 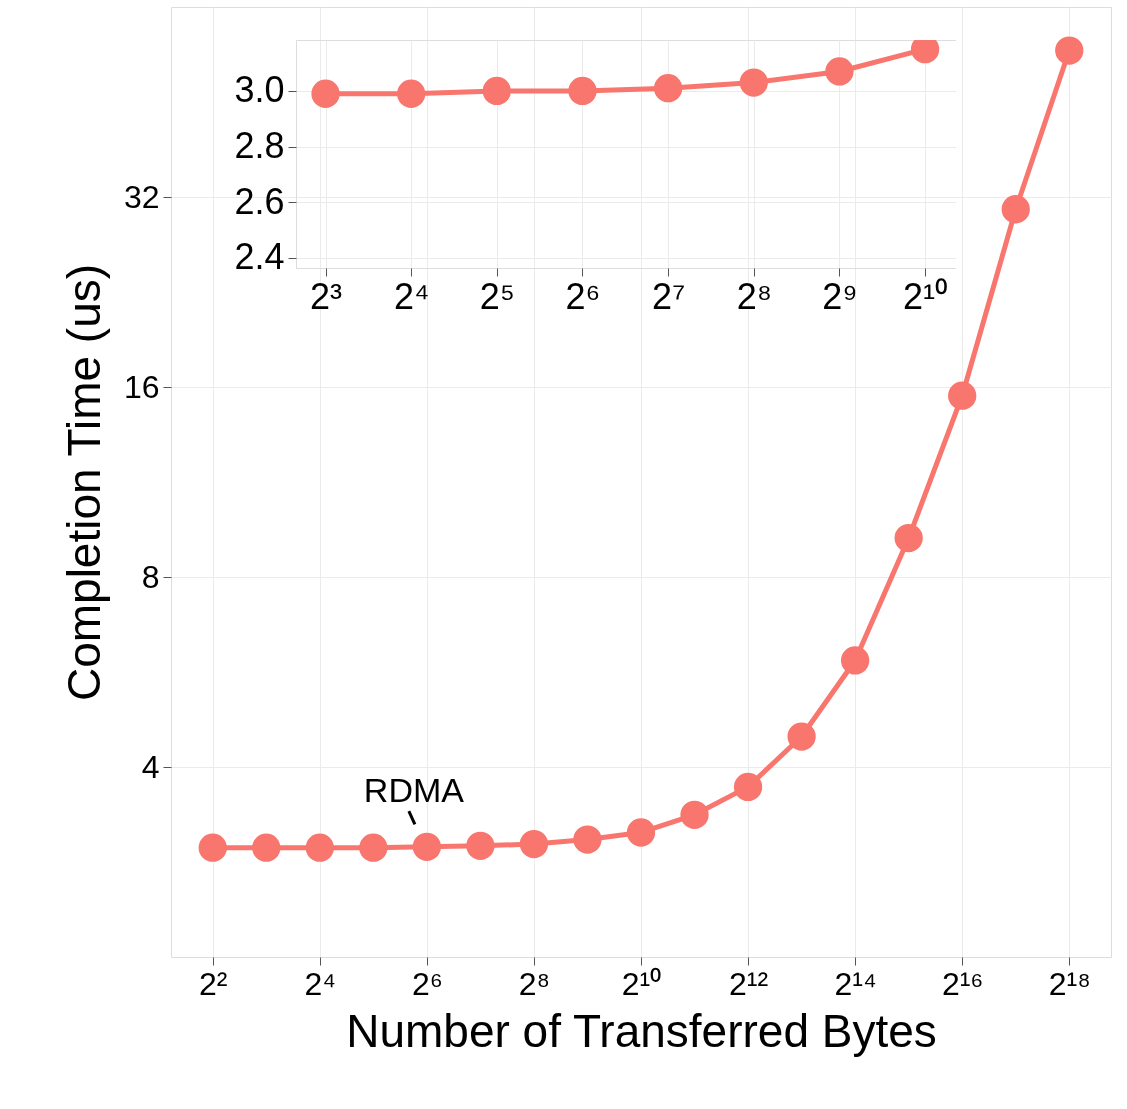 I want to click on y-tick-label: 4, so click(x=150, y=766).